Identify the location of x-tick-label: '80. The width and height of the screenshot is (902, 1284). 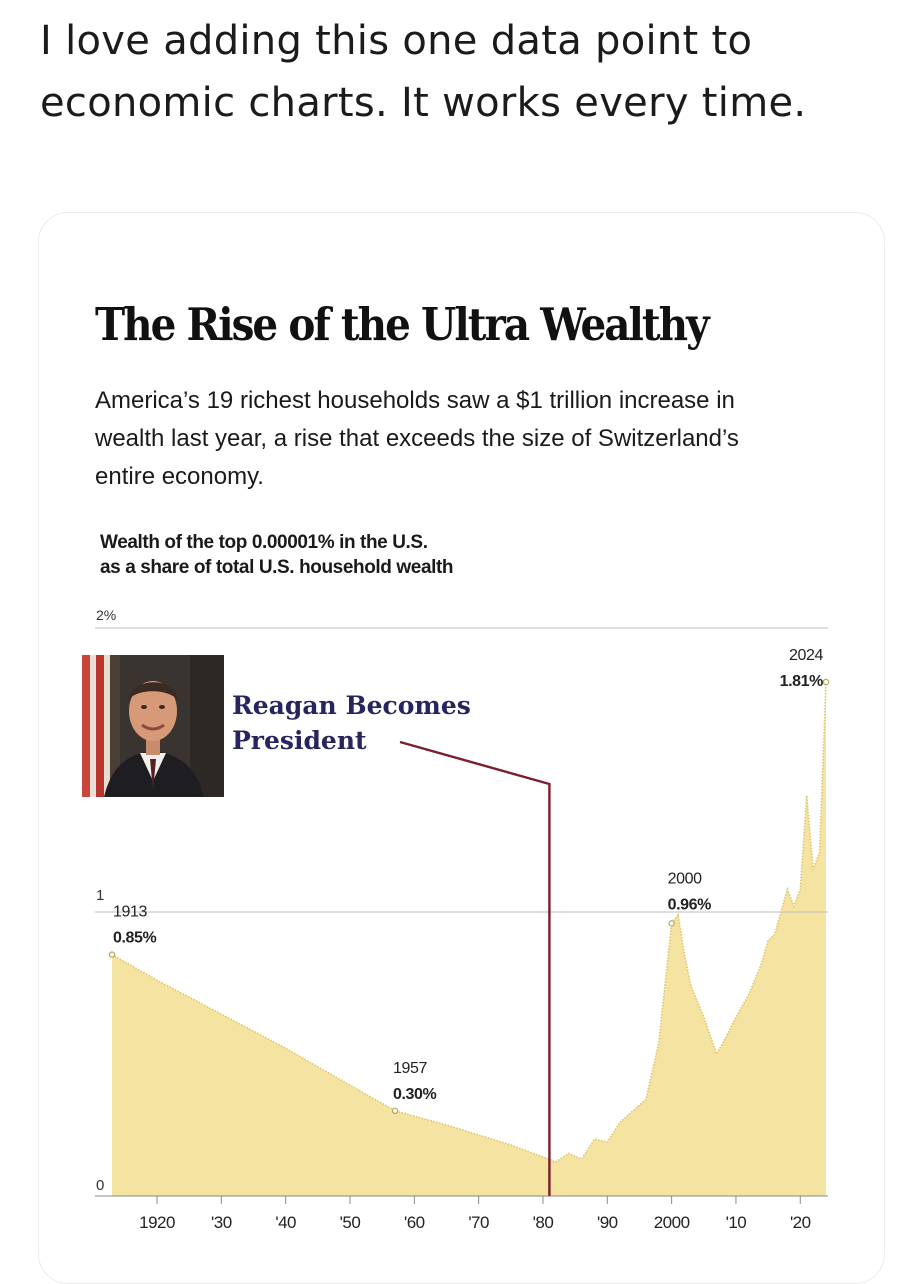
(543, 1222).